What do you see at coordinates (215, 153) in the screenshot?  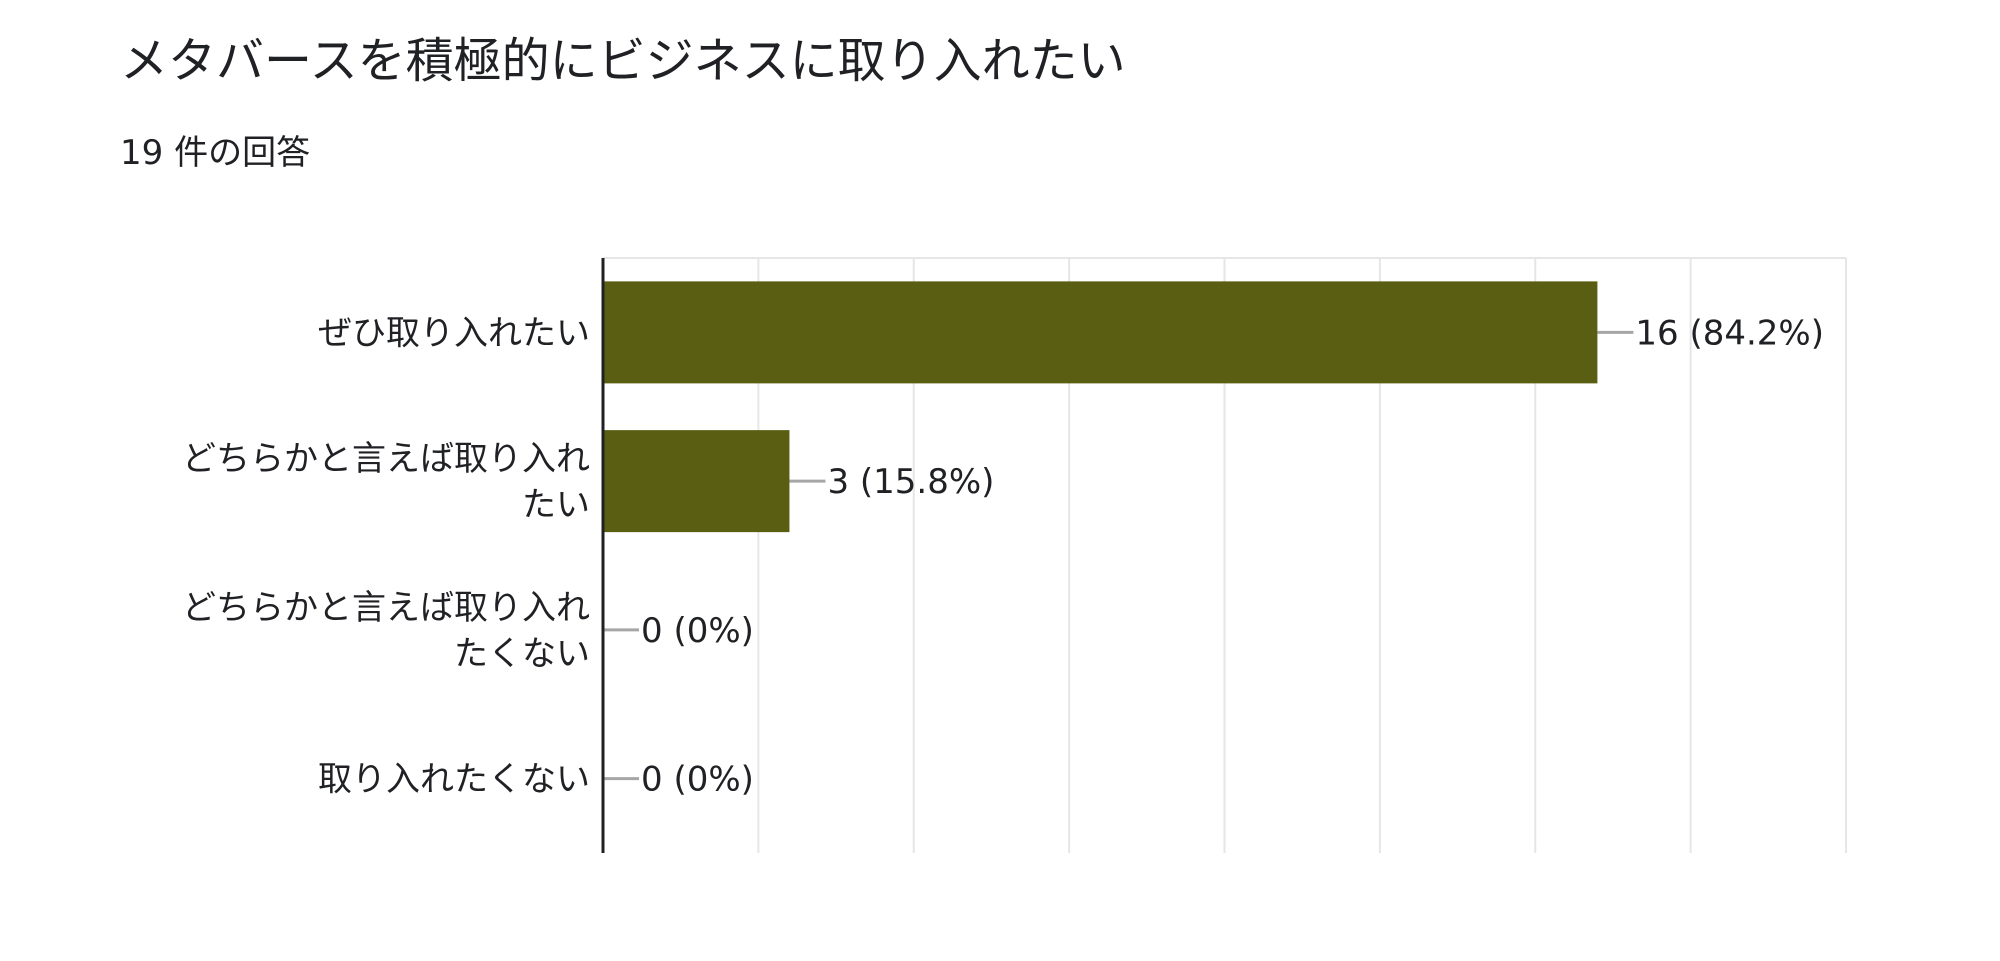 I see `response-count: 19 件の回答` at bounding box center [215, 153].